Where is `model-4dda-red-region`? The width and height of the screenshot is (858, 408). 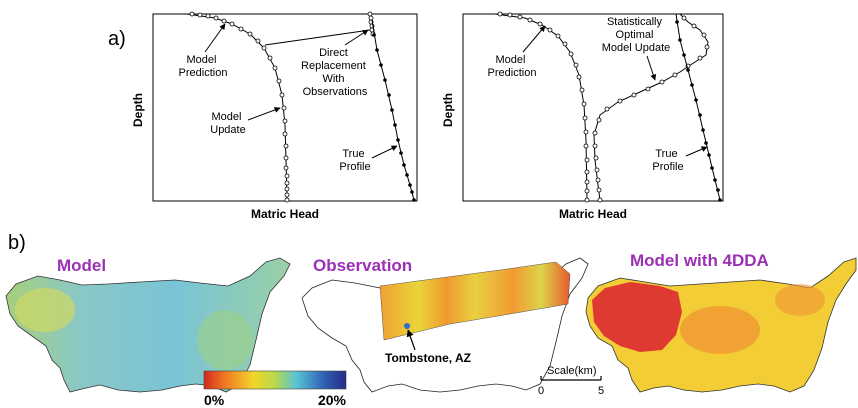
model-4dda-red-region is located at coordinates (637, 317).